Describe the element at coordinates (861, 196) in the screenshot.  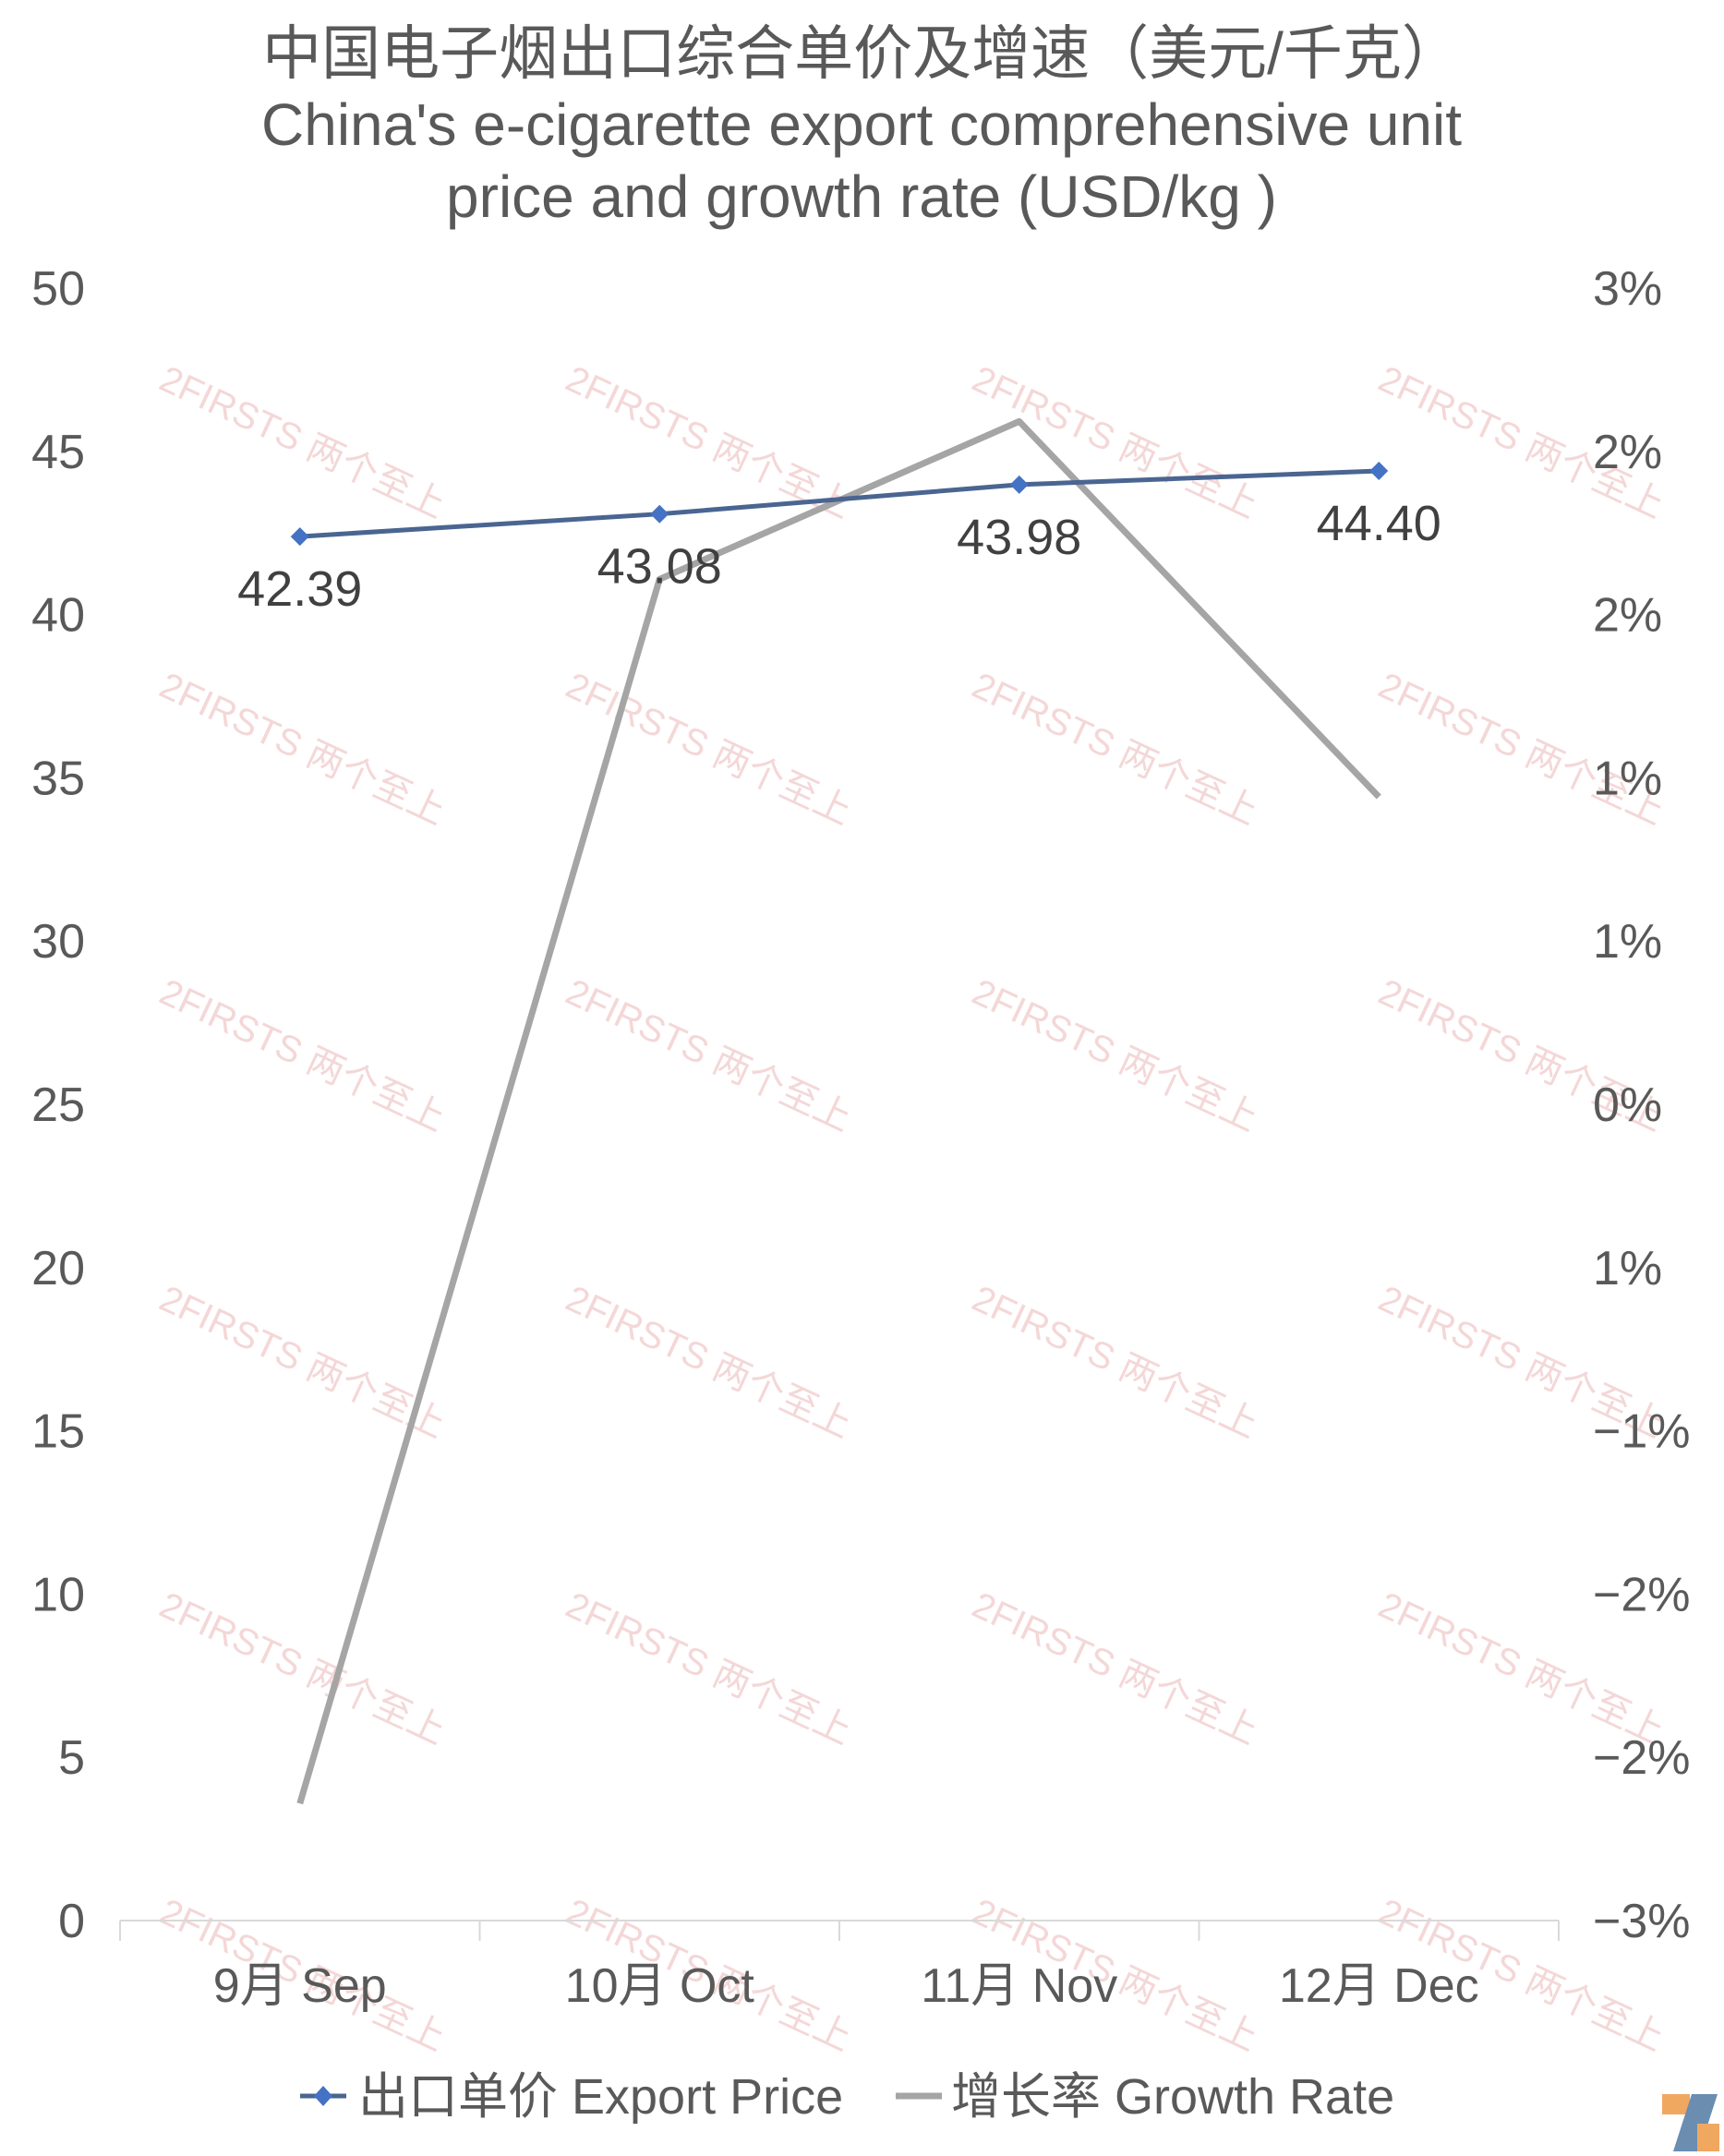
I see `chart-subtitle-line-2: price and growth rate (USD/kg )` at that location.